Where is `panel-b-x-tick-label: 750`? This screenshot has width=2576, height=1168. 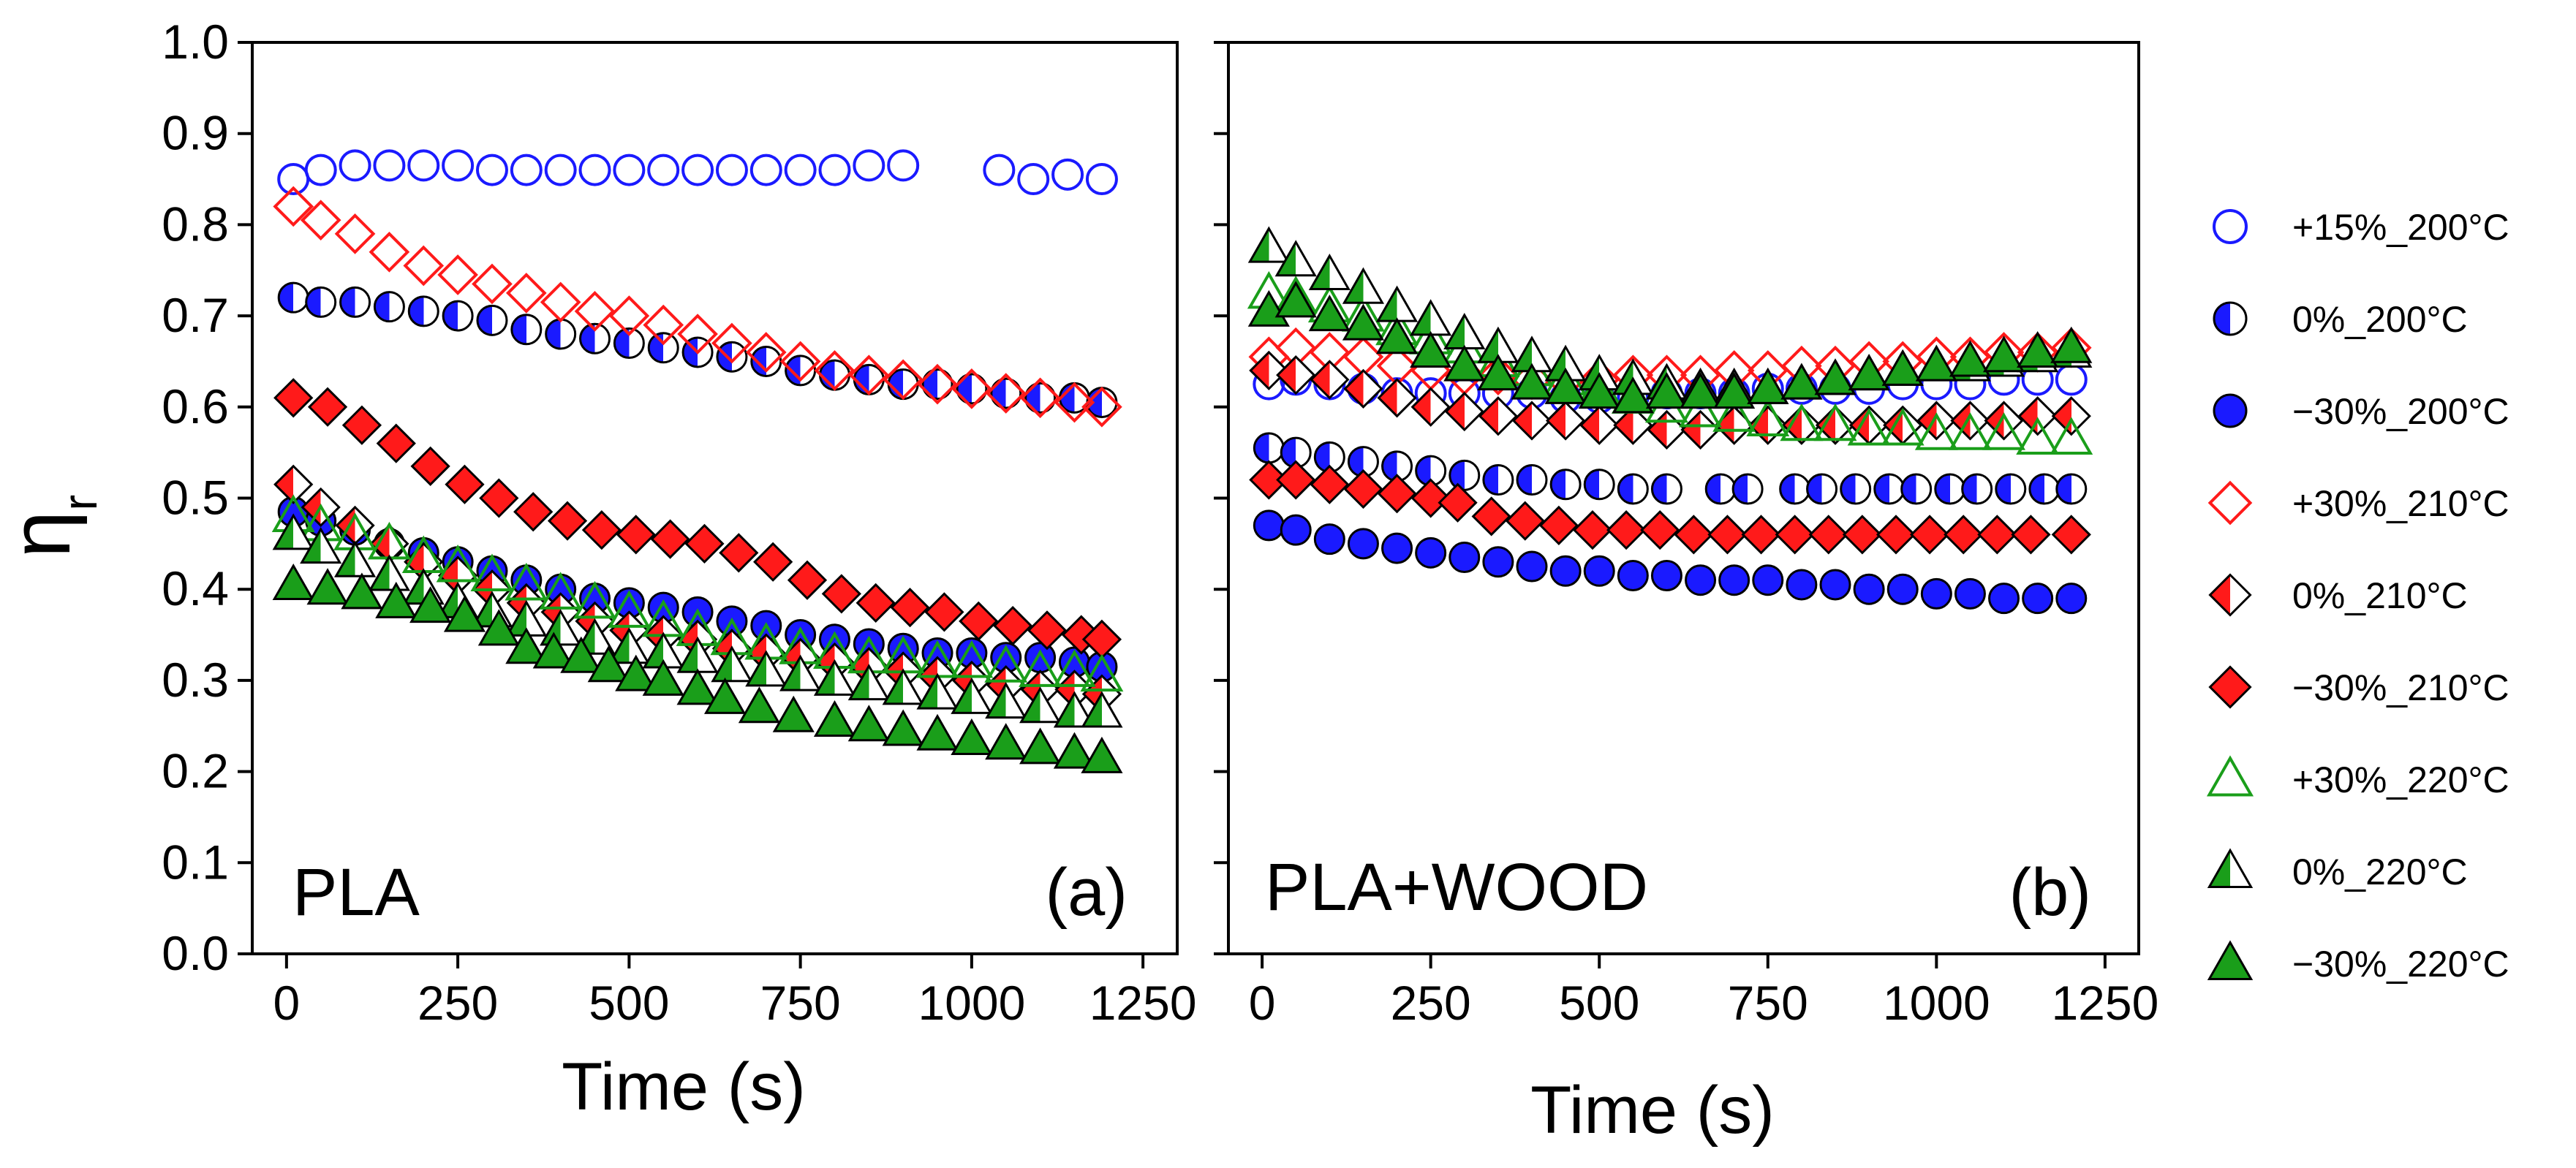 panel-b-x-tick-label: 750 is located at coordinates (1768, 1003).